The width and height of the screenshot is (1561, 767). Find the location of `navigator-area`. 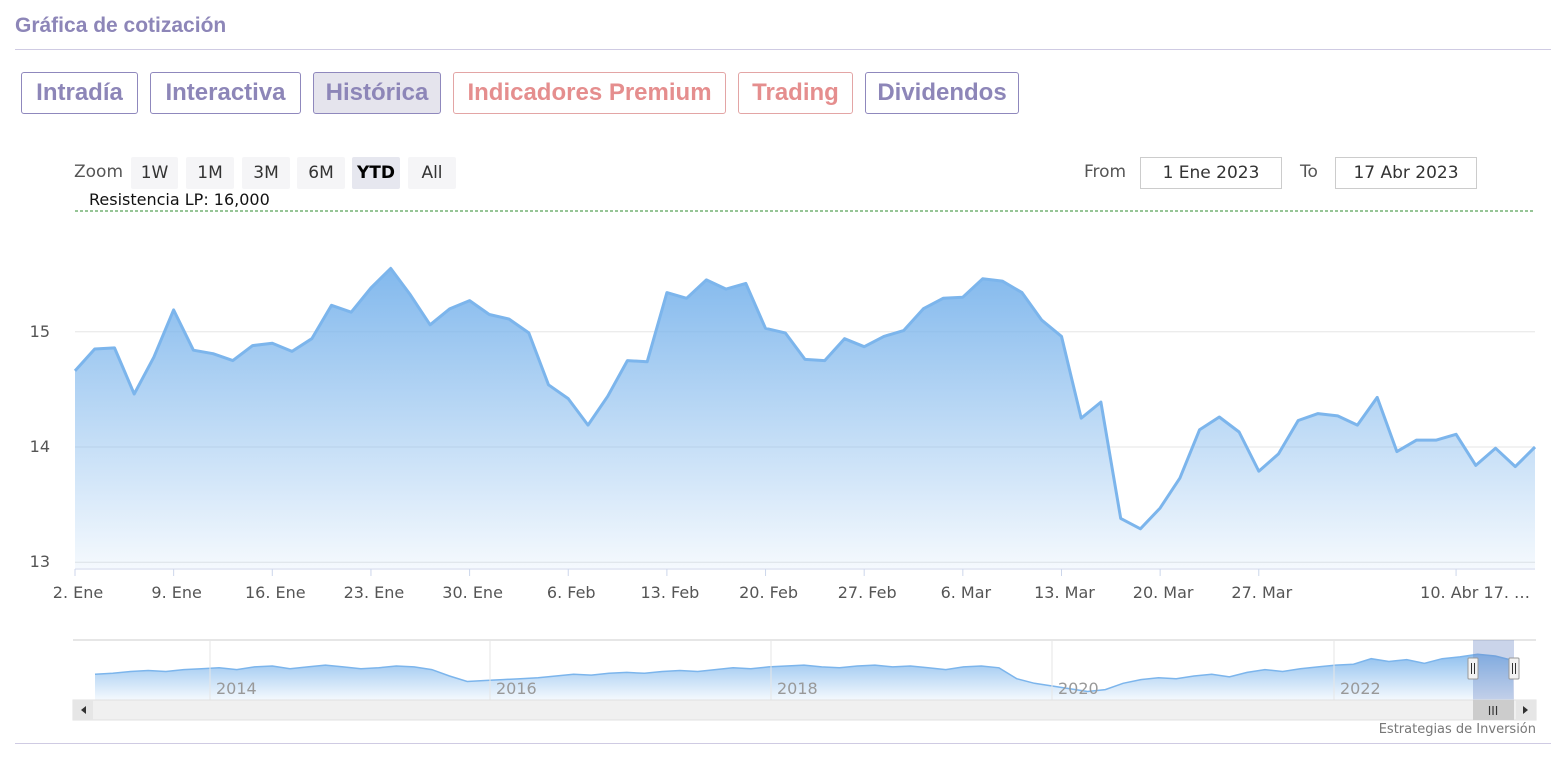

navigator-area is located at coordinates (804, 677).